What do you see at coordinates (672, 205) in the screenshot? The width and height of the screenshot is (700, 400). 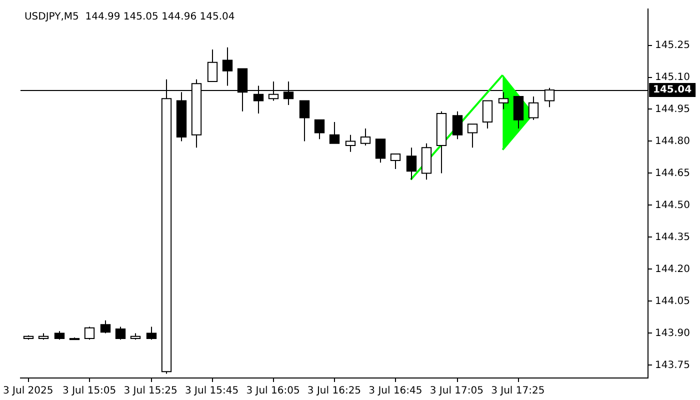 I see `y-tick-label: 144.50` at bounding box center [672, 205].